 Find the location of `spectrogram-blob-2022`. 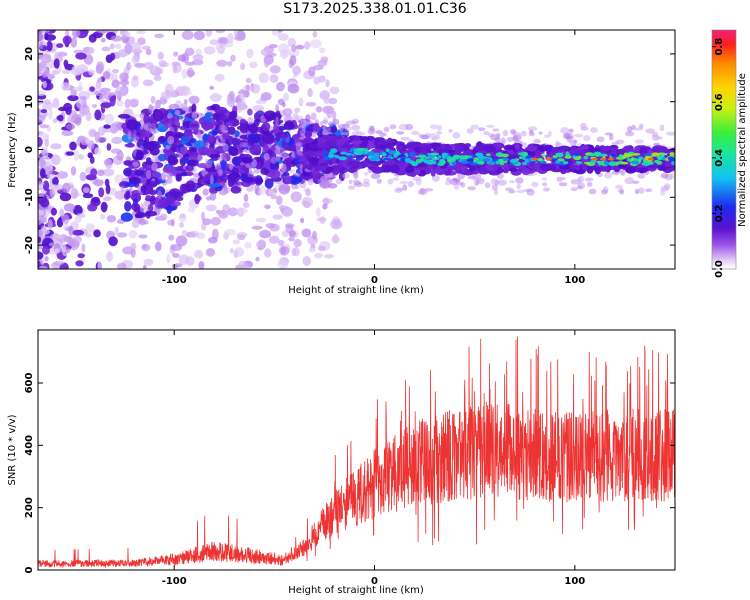

spectrogram-blob-2022 is located at coordinates (404, 182).